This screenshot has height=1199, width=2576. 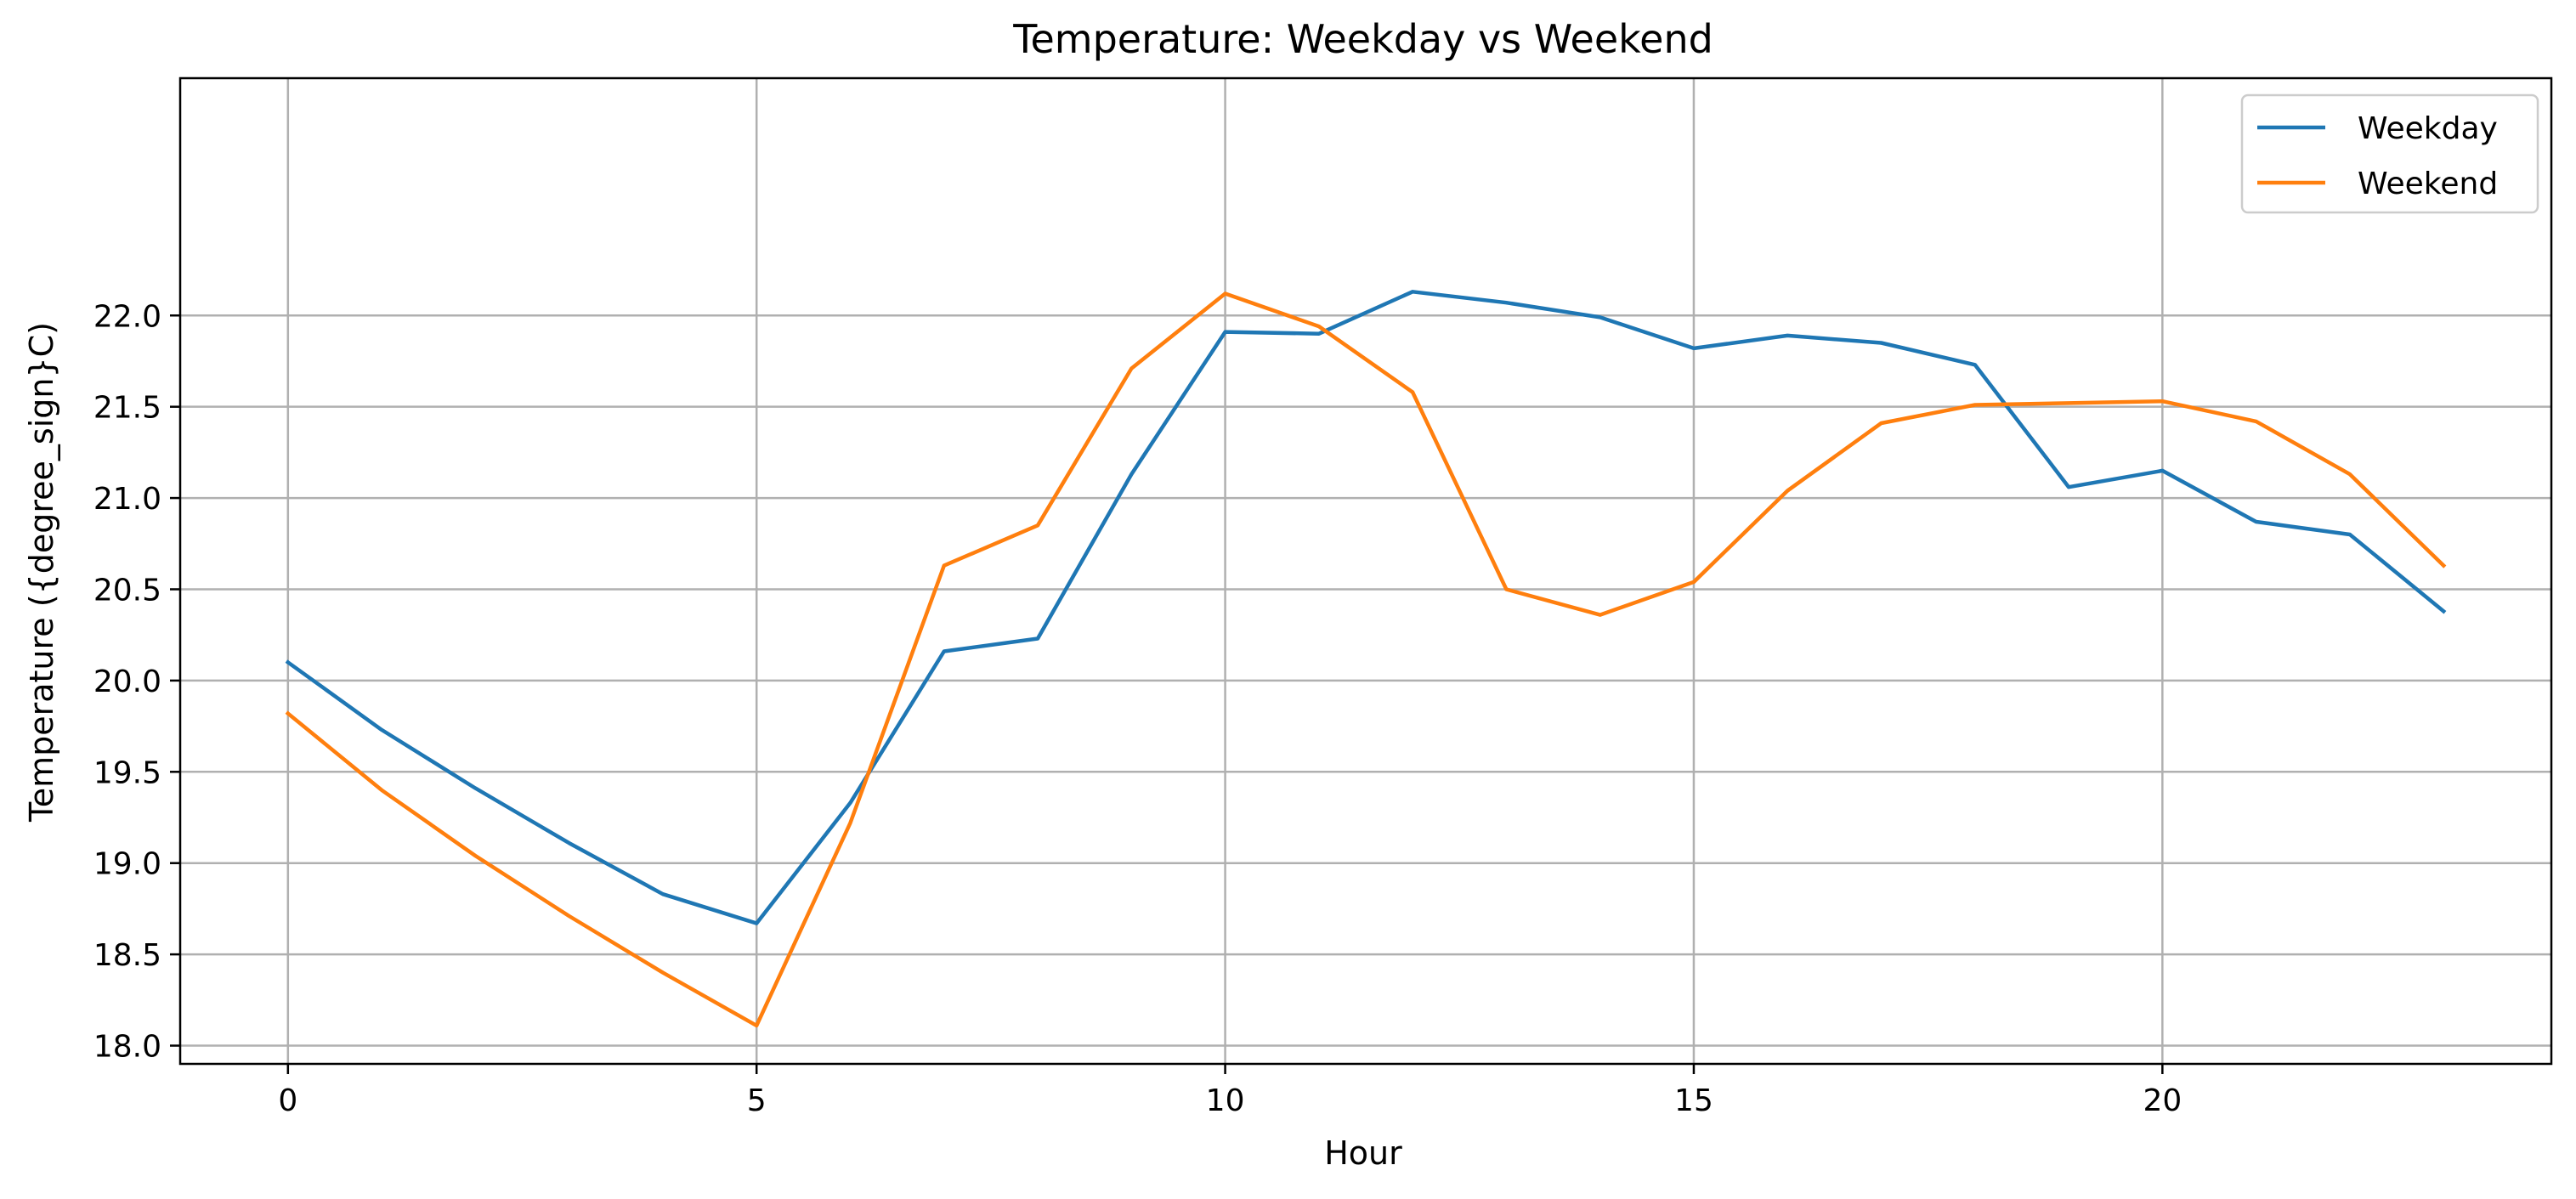 What do you see at coordinates (127, 955) in the screenshot?
I see `y-tick-label: 18.5` at bounding box center [127, 955].